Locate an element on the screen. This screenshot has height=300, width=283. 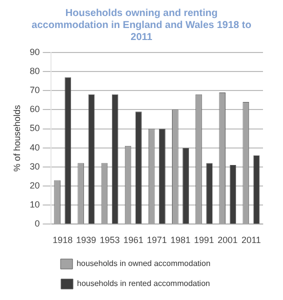
legend-label: households in owned accommodation is located at coordinates (143, 263).